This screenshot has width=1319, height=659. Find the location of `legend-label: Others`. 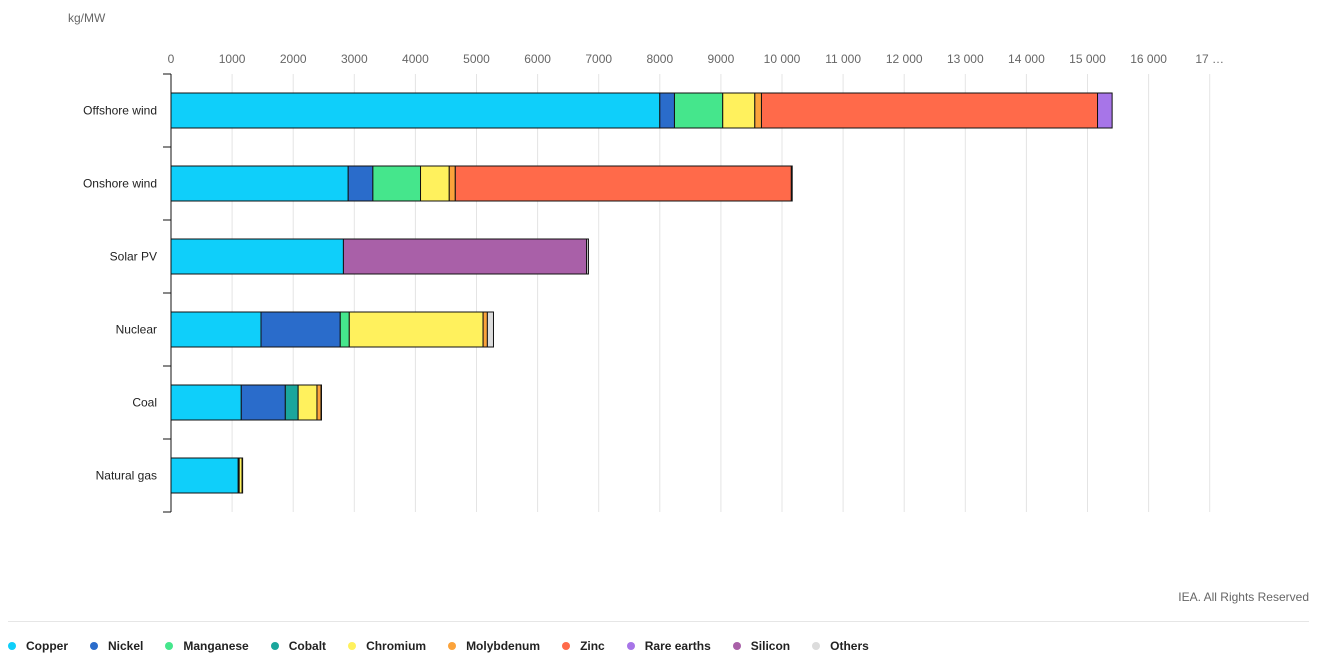

legend-label: Others is located at coordinates (849, 646).